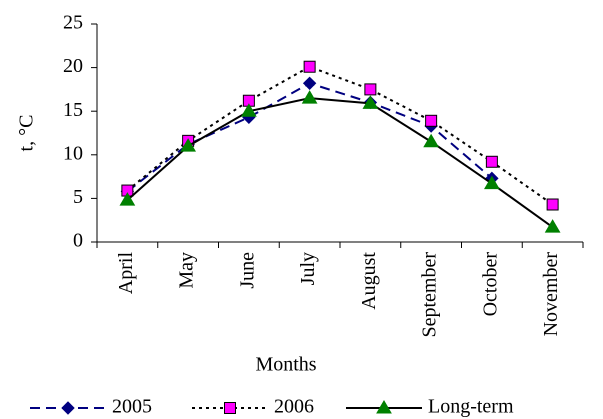 This screenshot has height=419, width=603. I want to click on y-tick-label: 5, so click(78, 197).